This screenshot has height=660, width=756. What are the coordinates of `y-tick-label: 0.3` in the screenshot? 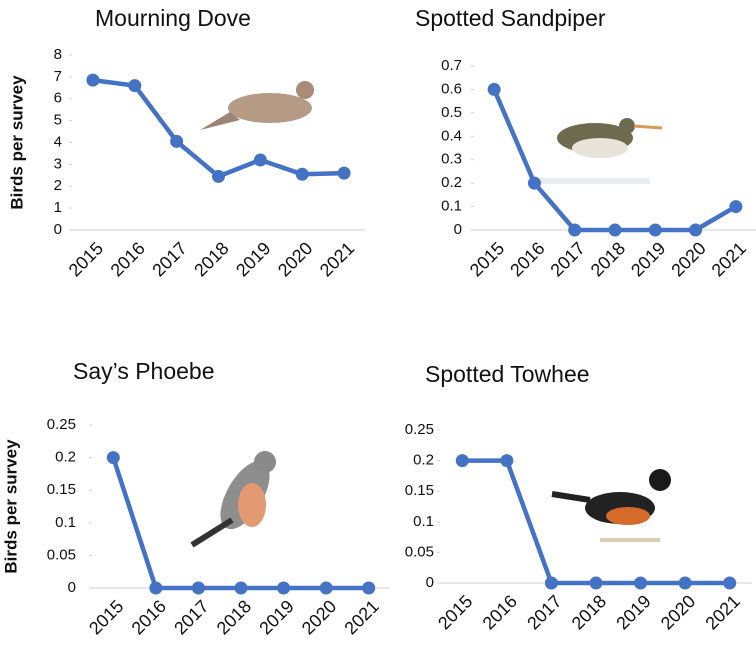 It's located at (451, 159).